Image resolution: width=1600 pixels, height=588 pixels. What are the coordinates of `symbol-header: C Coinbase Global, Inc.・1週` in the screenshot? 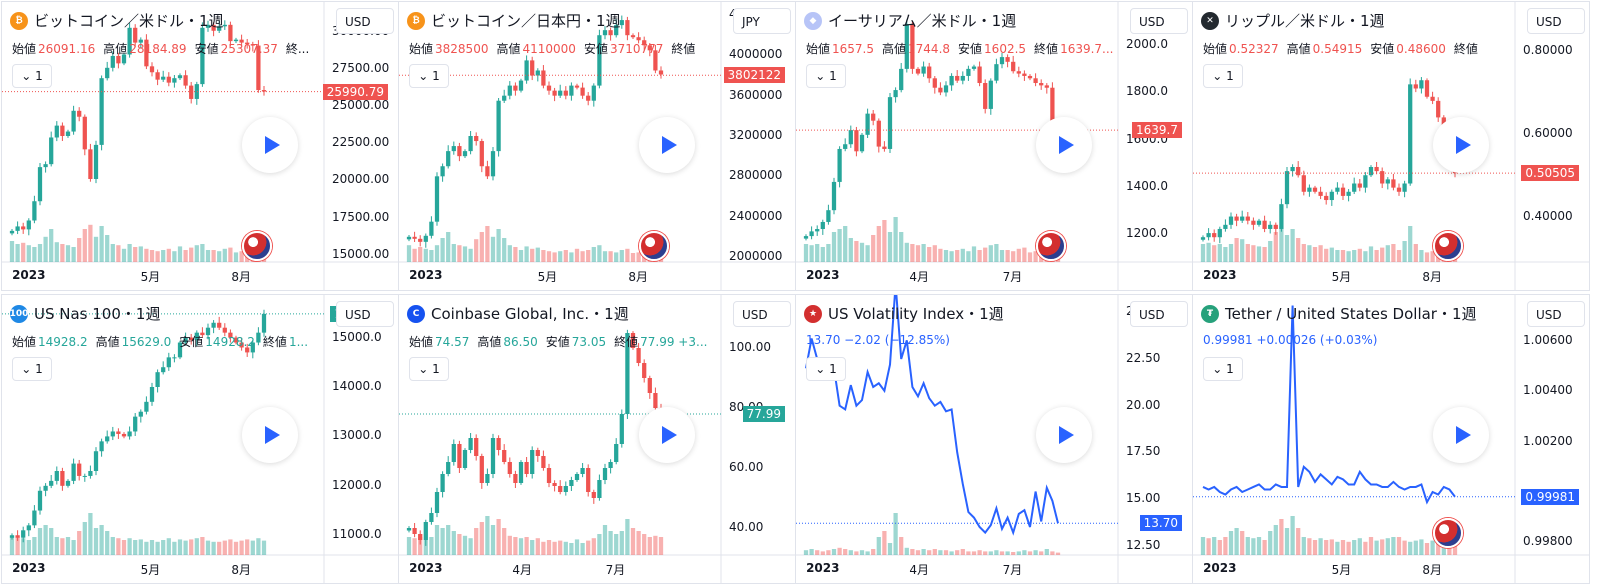 It's located at (518, 313).